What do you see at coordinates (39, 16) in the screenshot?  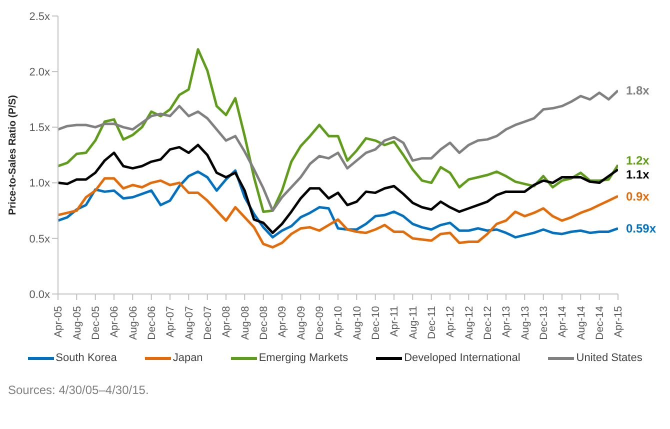 I see `y-tick-label: 2.5x` at bounding box center [39, 16].